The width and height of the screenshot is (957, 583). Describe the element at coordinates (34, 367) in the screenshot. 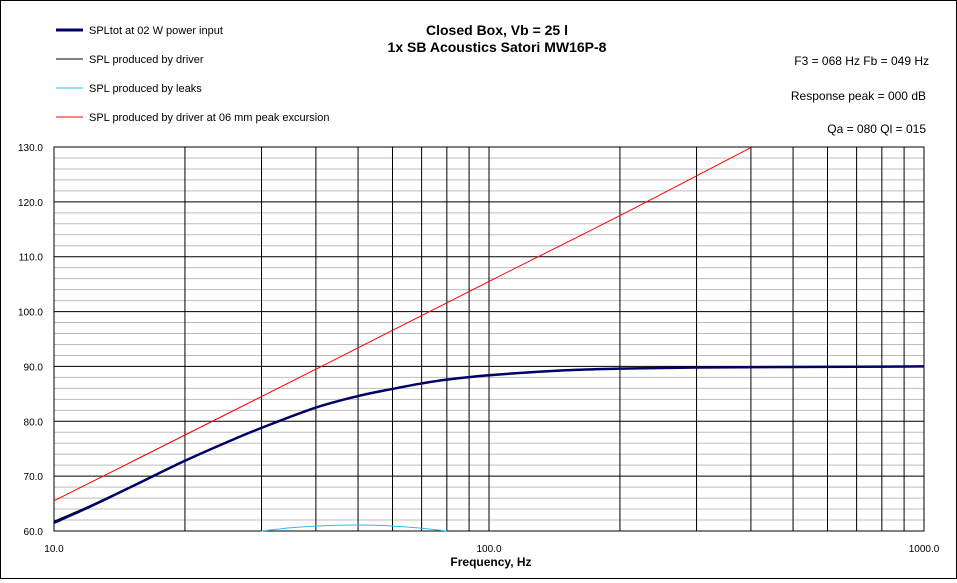

I see `y-tick-label: 90.0` at that location.